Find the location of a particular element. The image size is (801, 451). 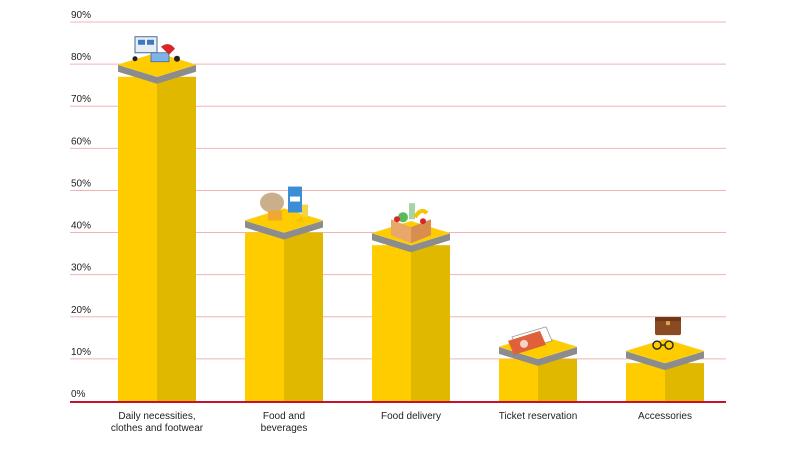

y-tick-label: 10% is located at coordinates (81, 352).